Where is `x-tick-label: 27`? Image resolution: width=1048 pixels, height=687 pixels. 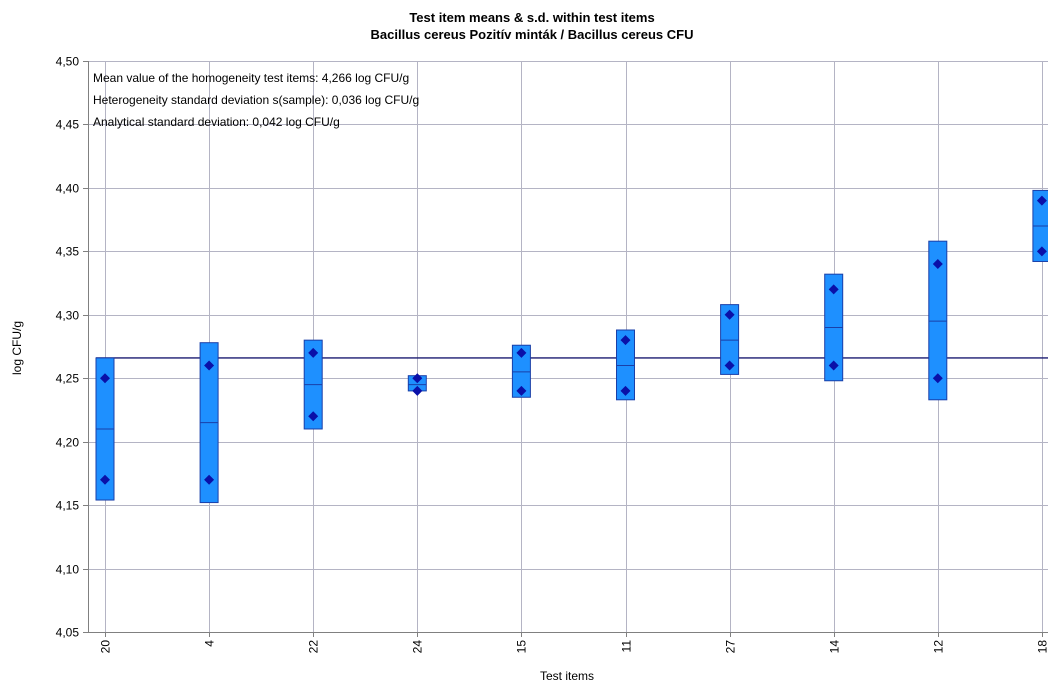 x-tick-label: 27 is located at coordinates (731, 647).